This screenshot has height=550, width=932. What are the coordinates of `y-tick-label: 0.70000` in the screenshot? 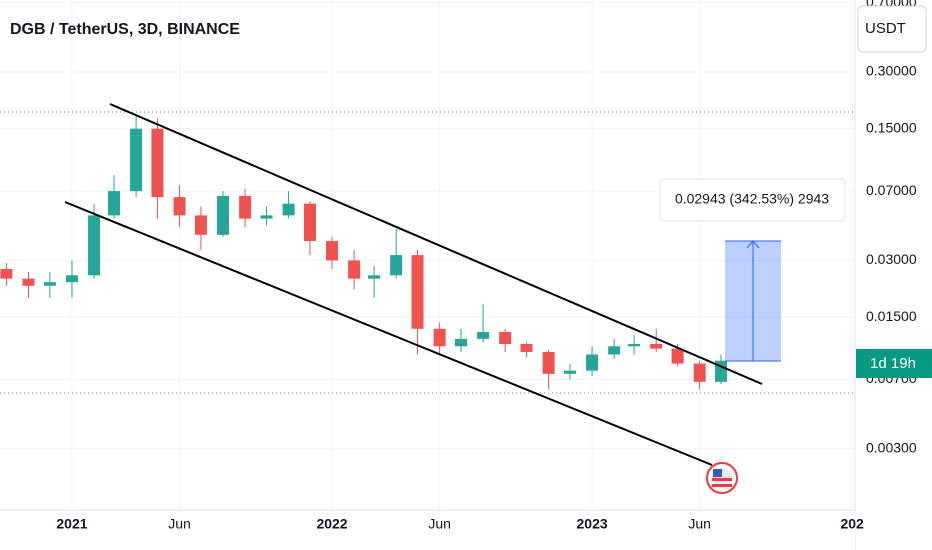 It's located at (891, 4).